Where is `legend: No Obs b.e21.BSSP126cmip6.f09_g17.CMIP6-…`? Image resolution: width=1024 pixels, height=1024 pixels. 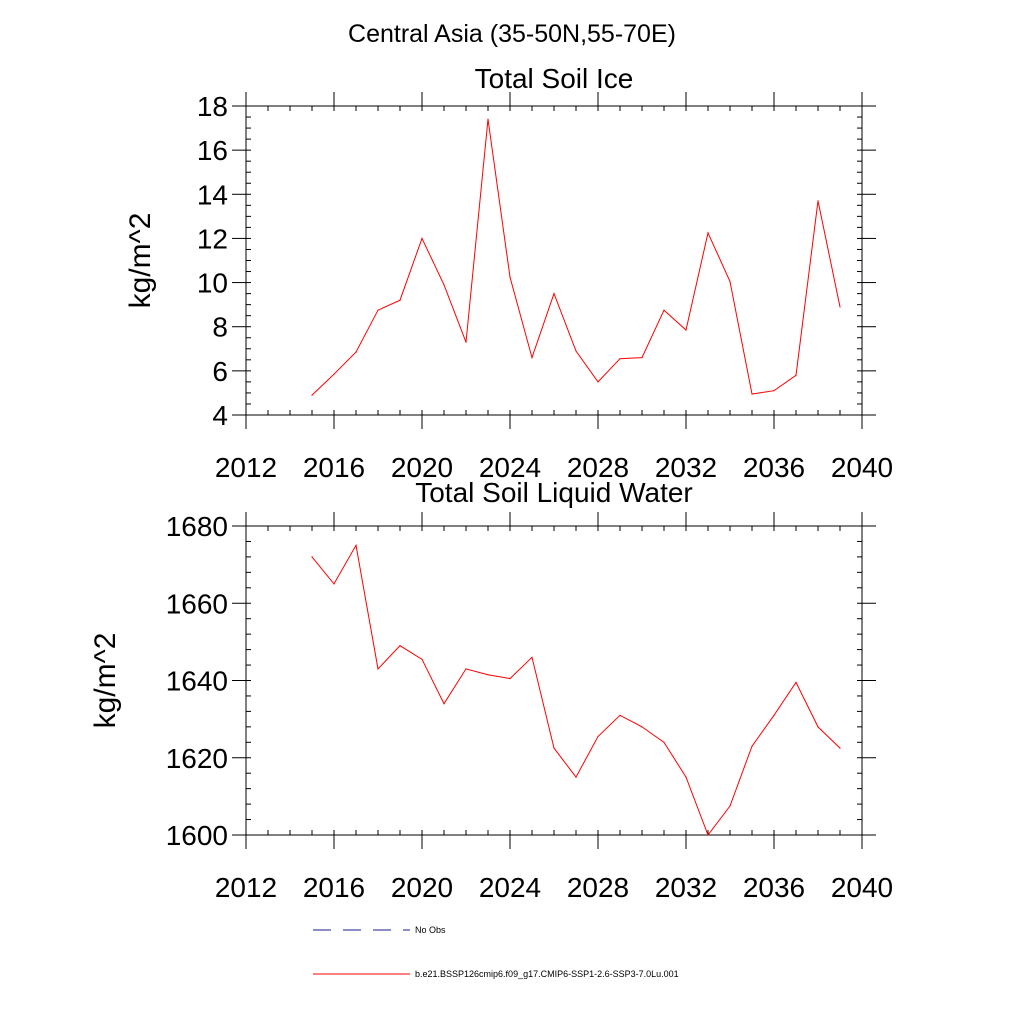 legend: No Obs b.e21.BSSP126cmip6.f09_g17.CMIP6-… is located at coordinates (496, 952).